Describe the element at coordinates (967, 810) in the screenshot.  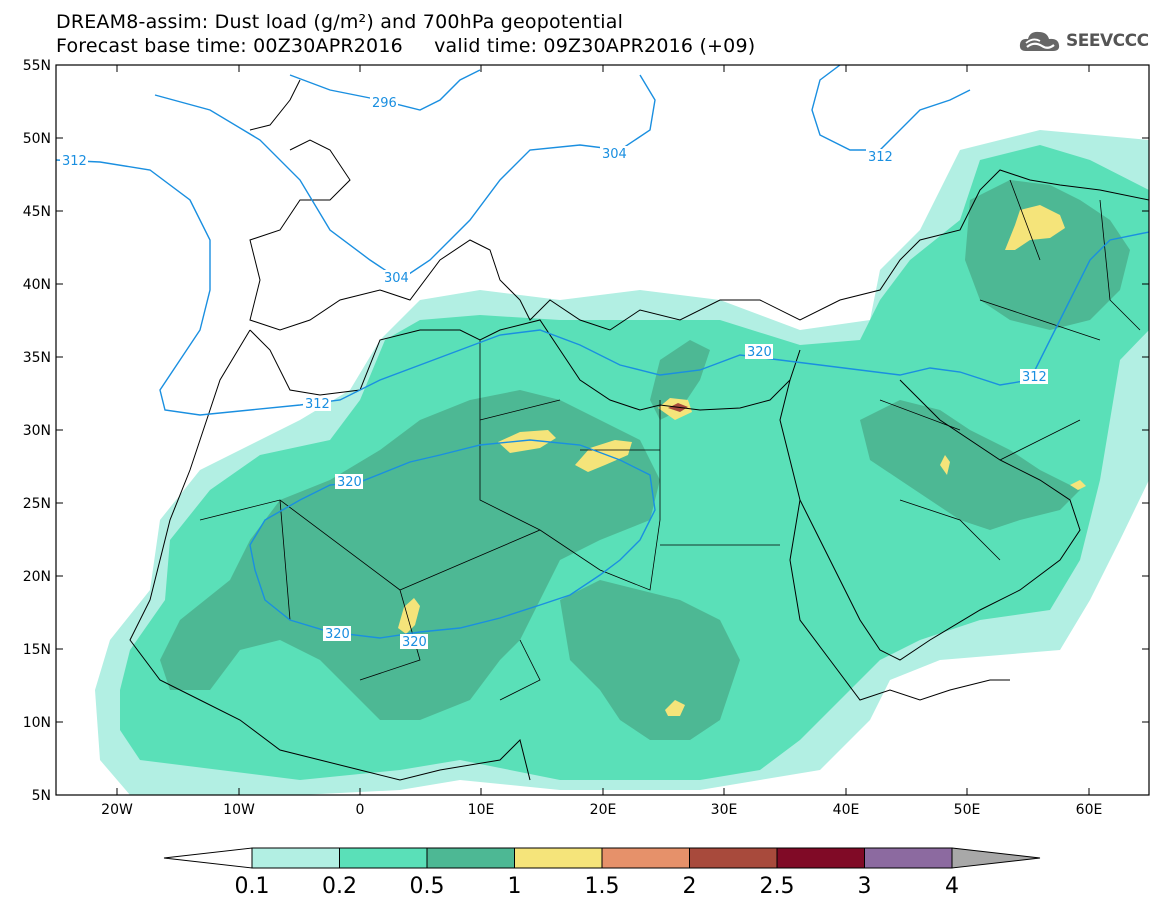
I see `lon-label: 50E` at that location.